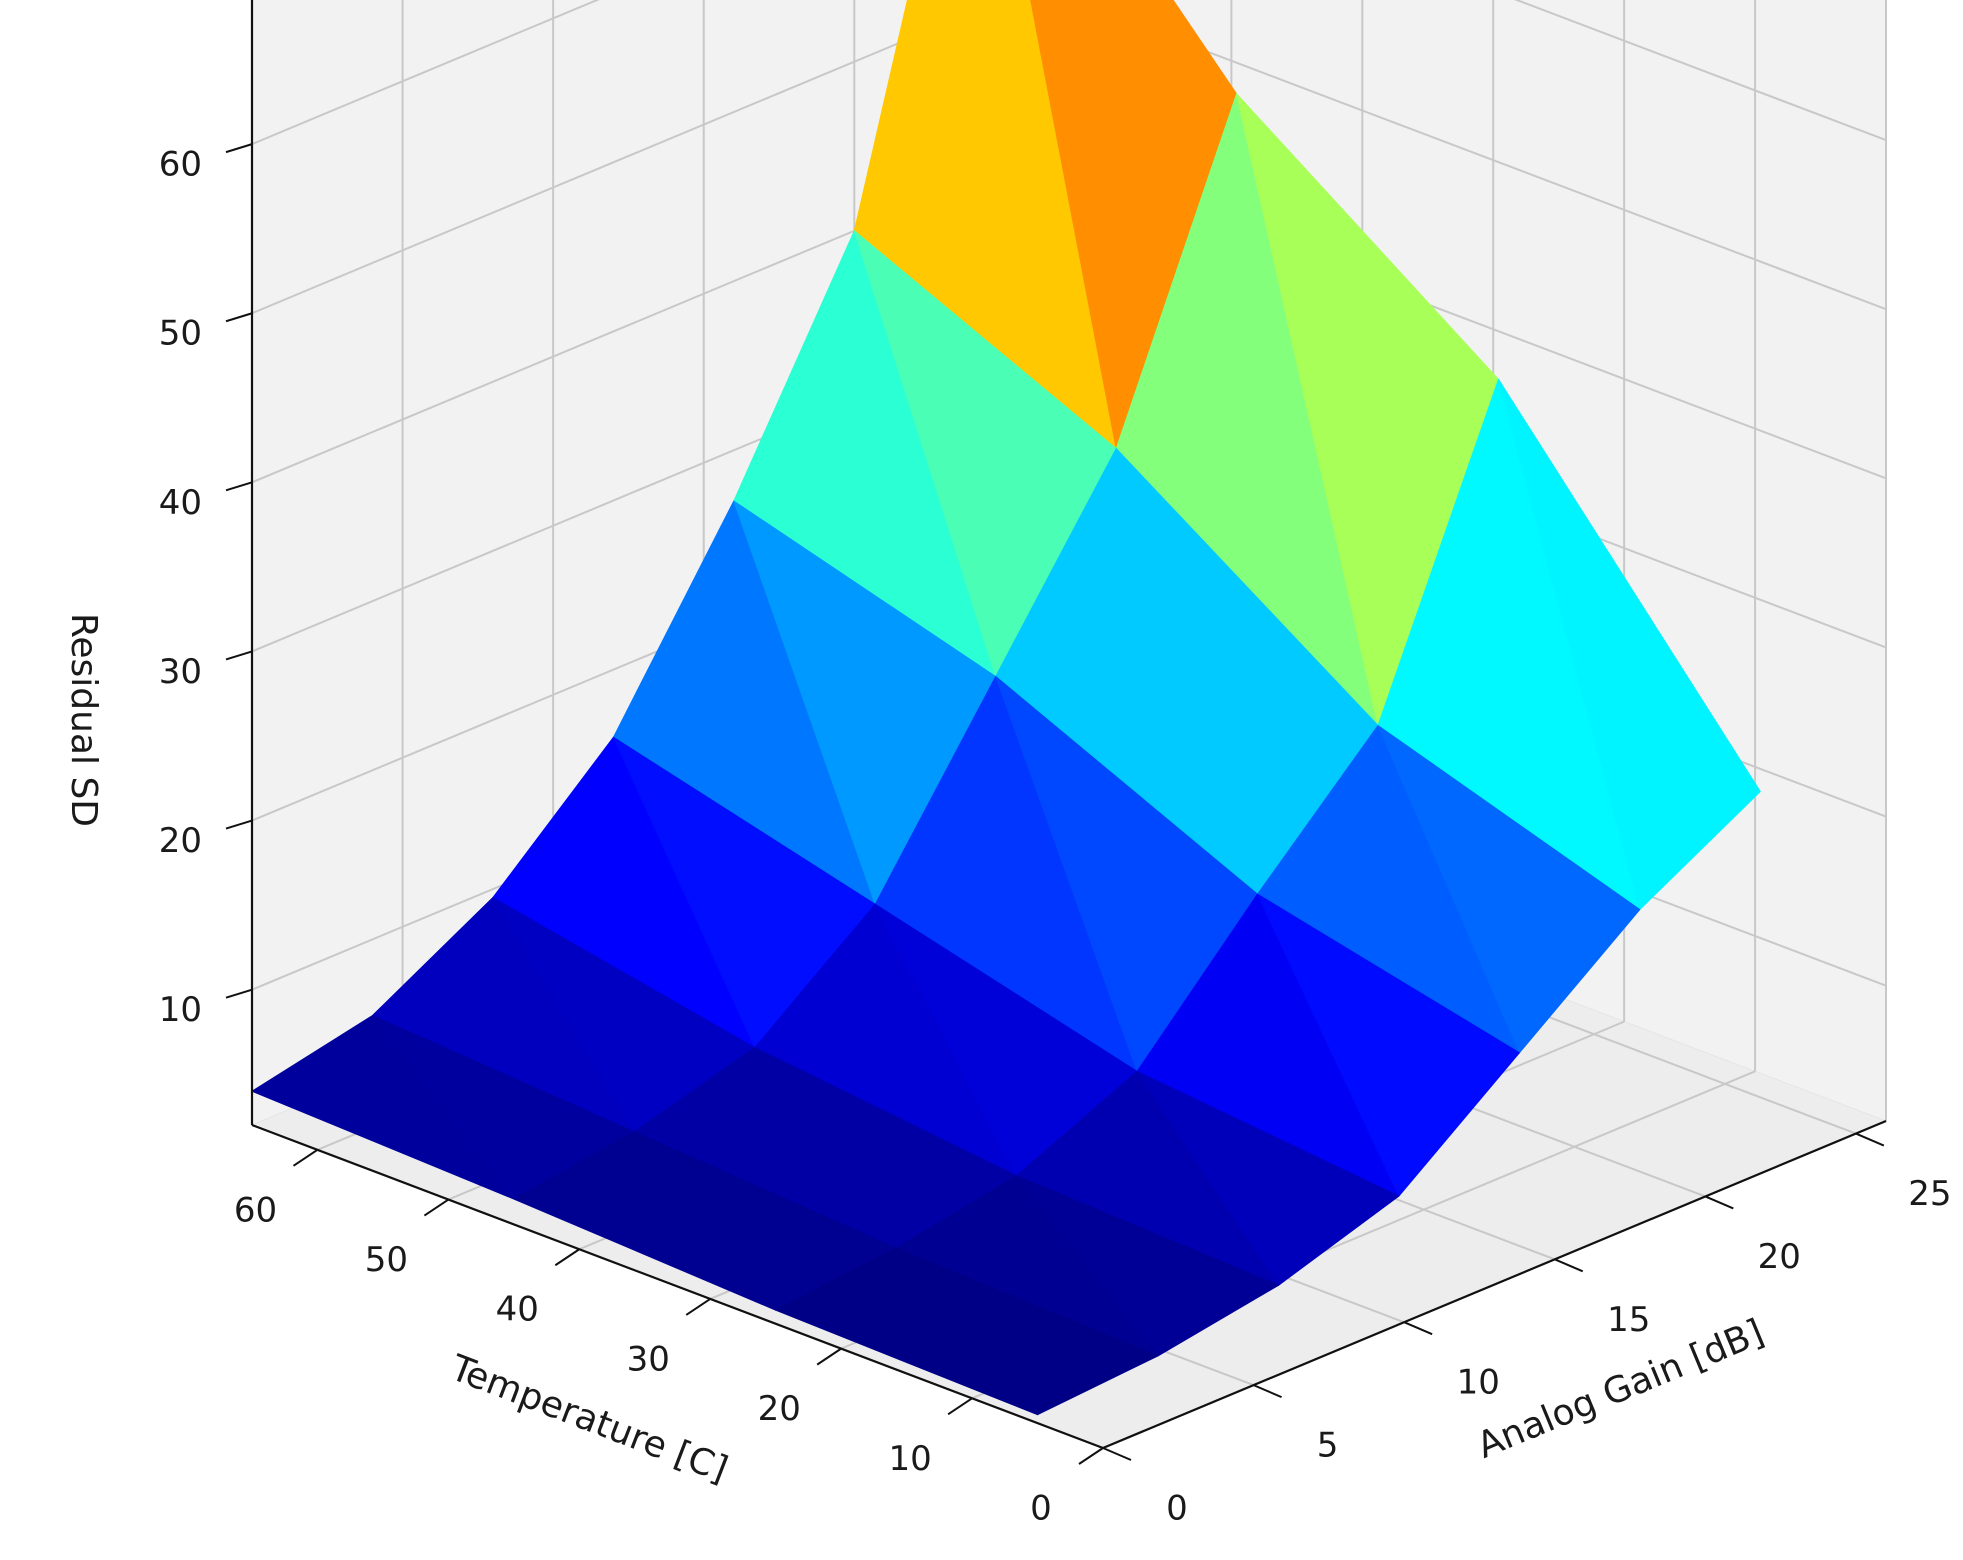 The height and width of the screenshot is (1560, 1963). What do you see at coordinates (677, 1286) in the screenshot?
I see `x-axis-line` at bounding box center [677, 1286].